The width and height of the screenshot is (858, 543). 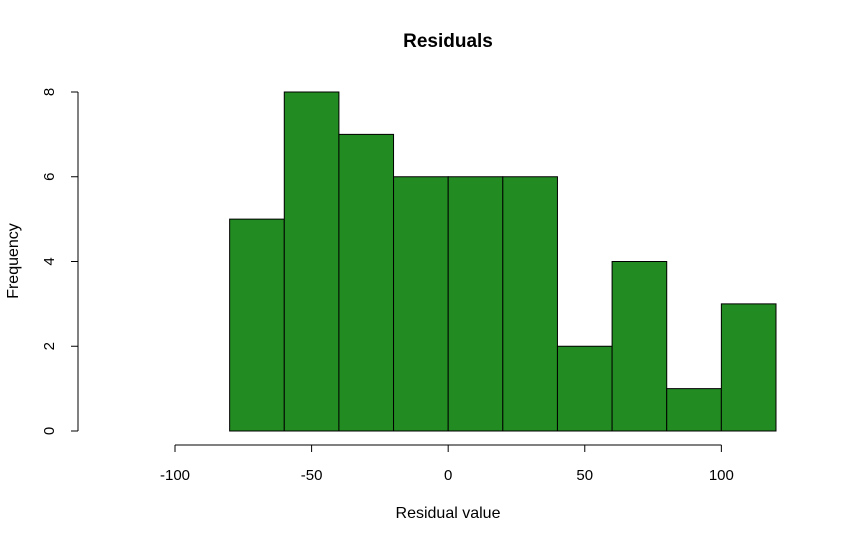 What do you see at coordinates (584, 475) in the screenshot?
I see `x-tick-label-3: 50` at bounding box center [584, 475].